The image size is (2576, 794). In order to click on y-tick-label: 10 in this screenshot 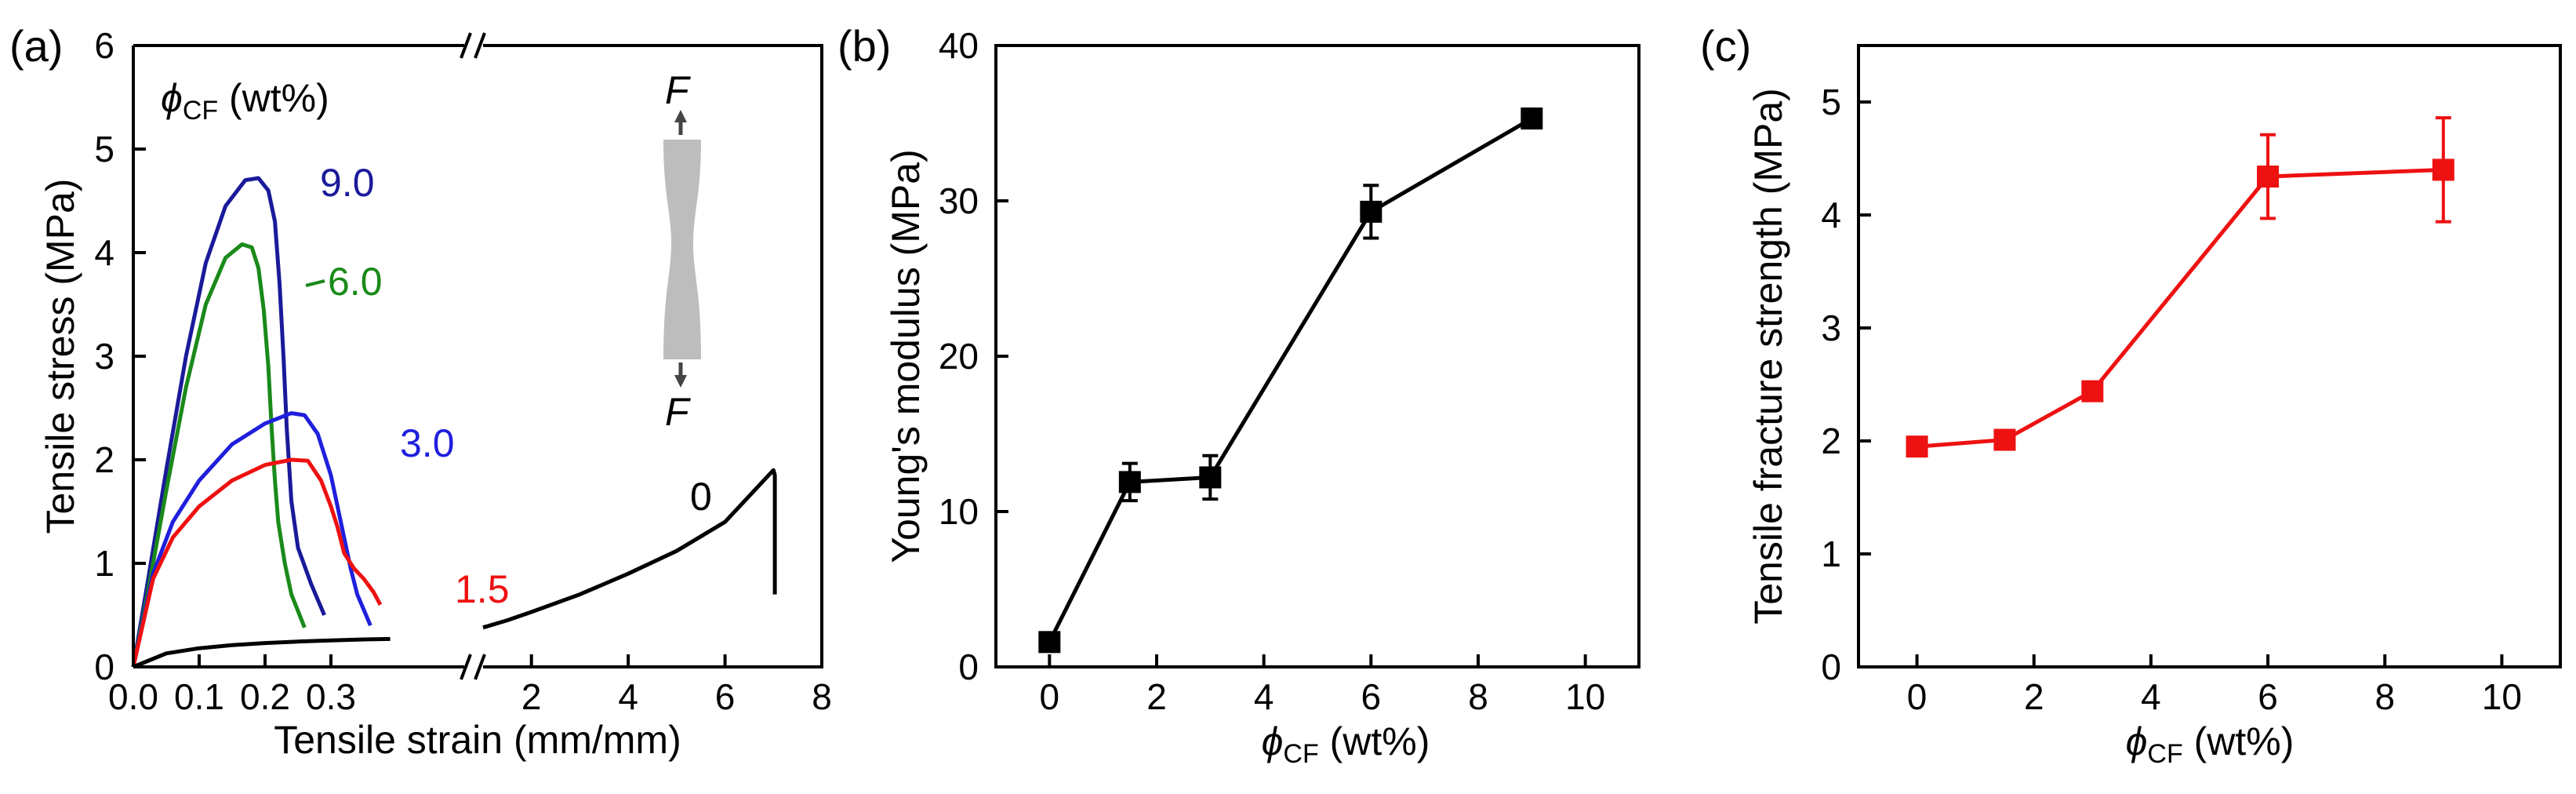, I will do `click(959, 511)`.